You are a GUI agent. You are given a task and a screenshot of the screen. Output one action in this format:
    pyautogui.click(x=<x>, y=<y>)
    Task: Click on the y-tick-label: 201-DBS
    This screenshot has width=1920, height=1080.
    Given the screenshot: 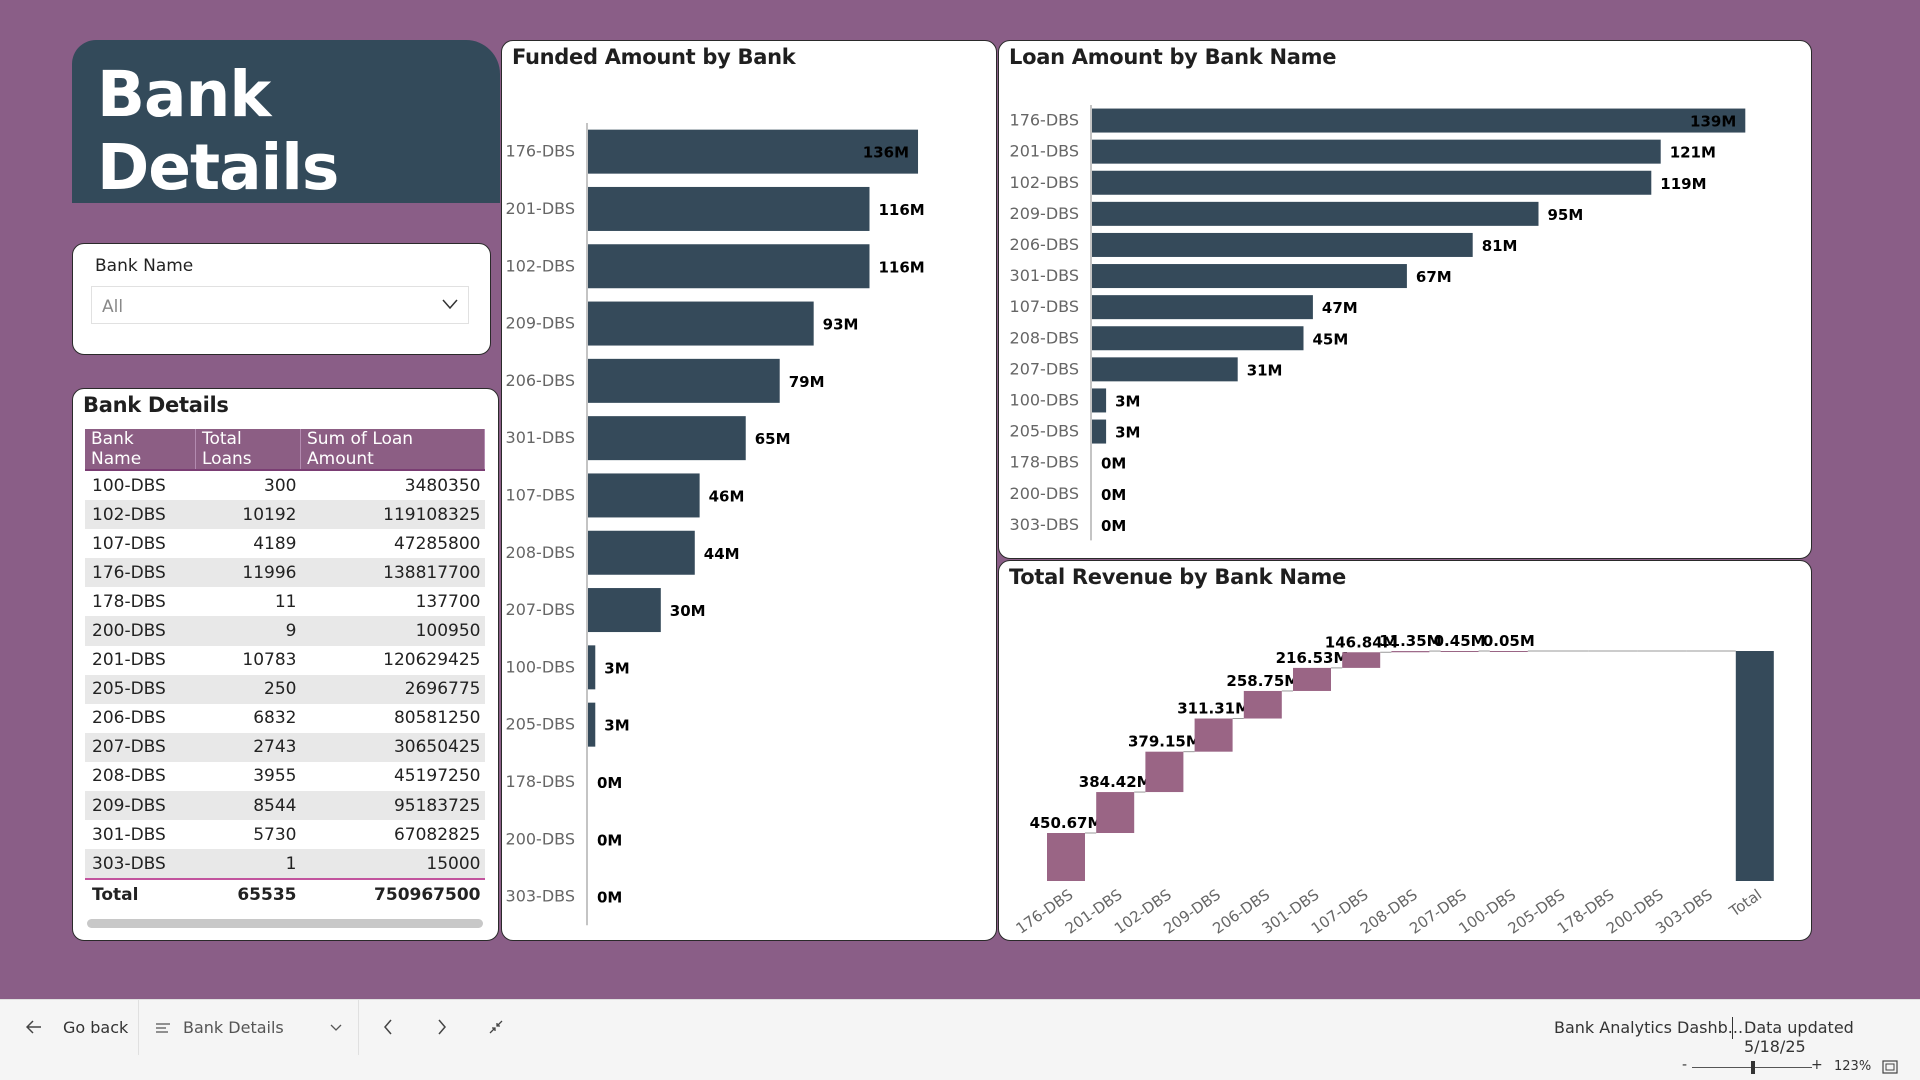 What is the action you would take?
    pyautogui.click(x=1044, y=151)
    